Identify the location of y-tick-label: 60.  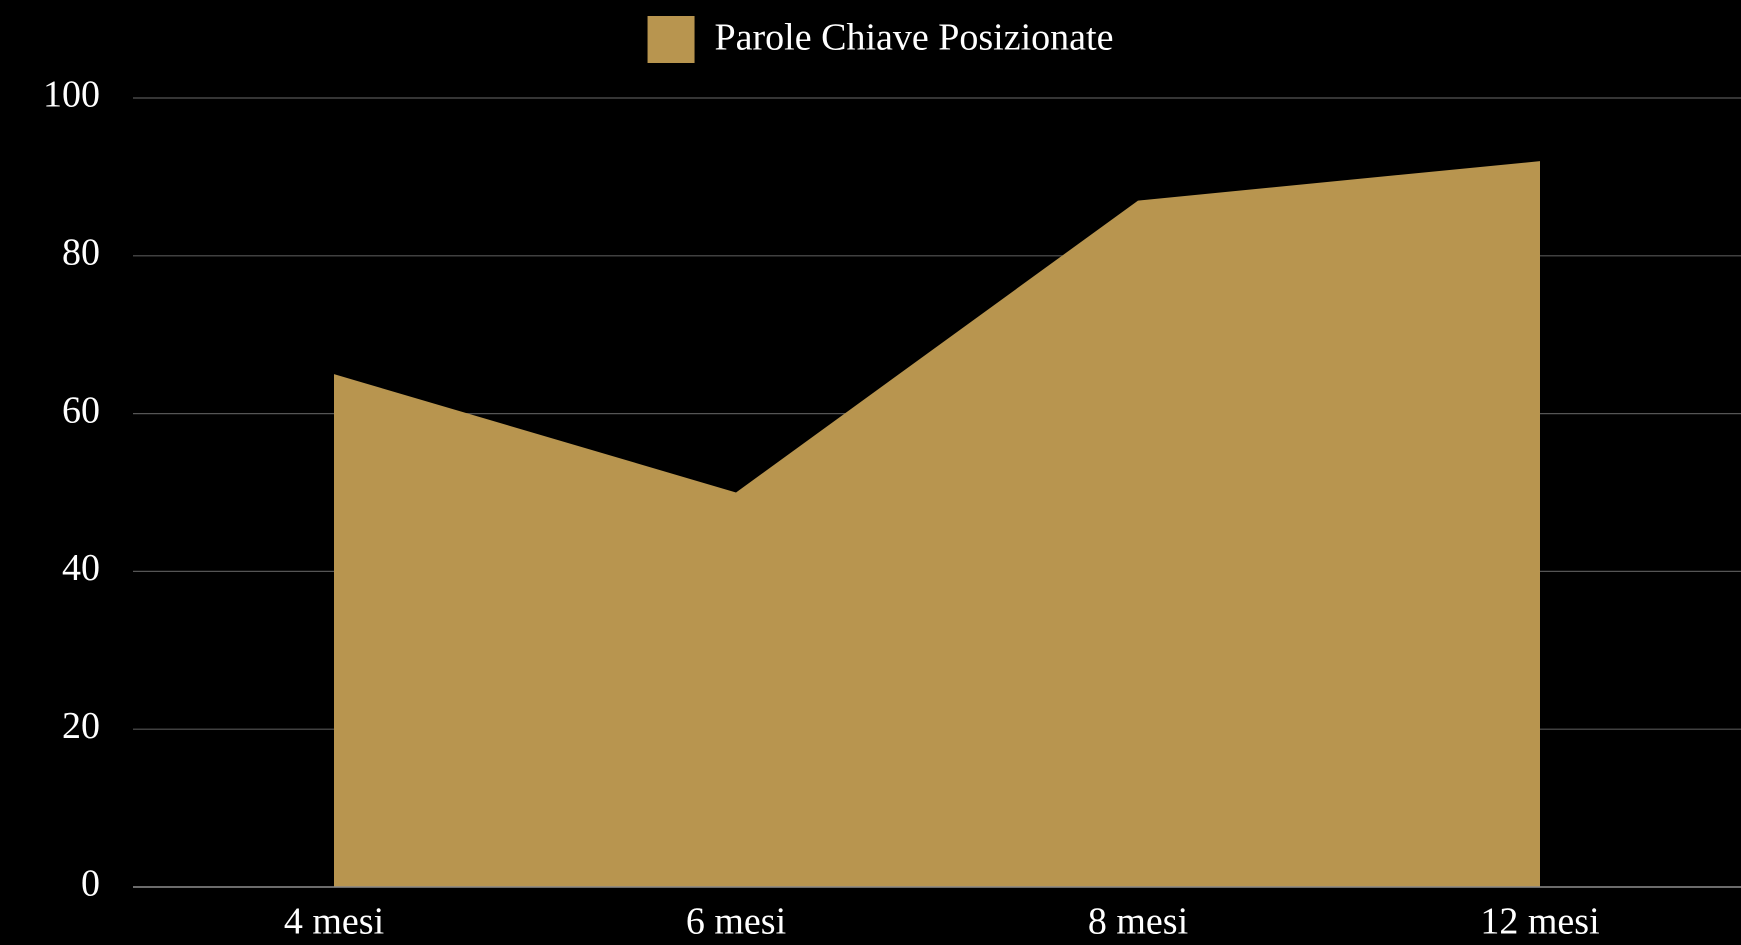
(81, 410).